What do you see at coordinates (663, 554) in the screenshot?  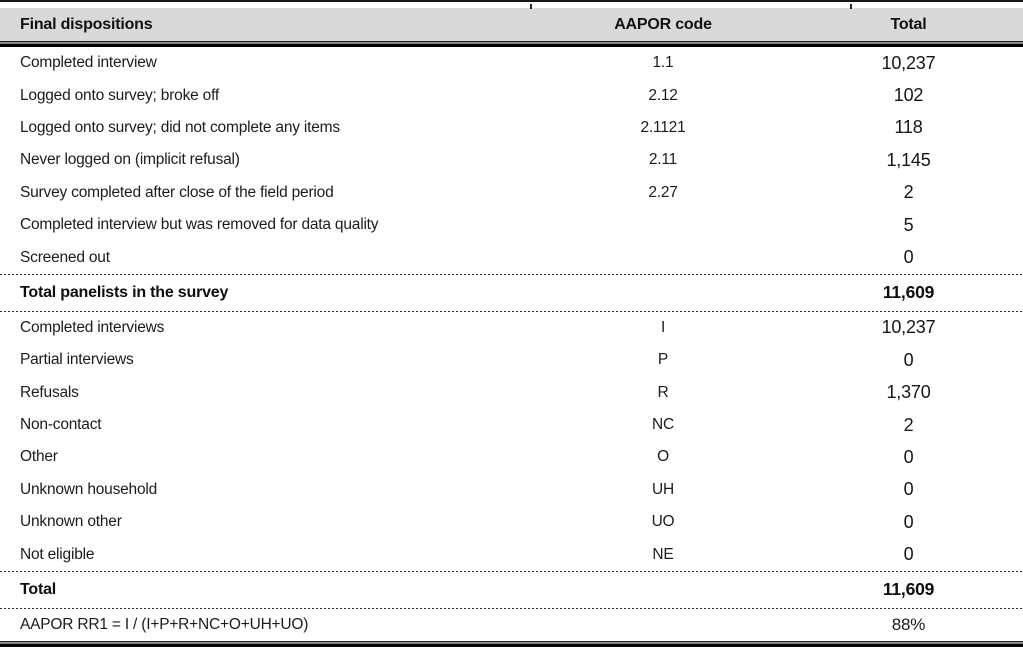 I see `row-aapor-code: NE` at bounding box center [663, 554].